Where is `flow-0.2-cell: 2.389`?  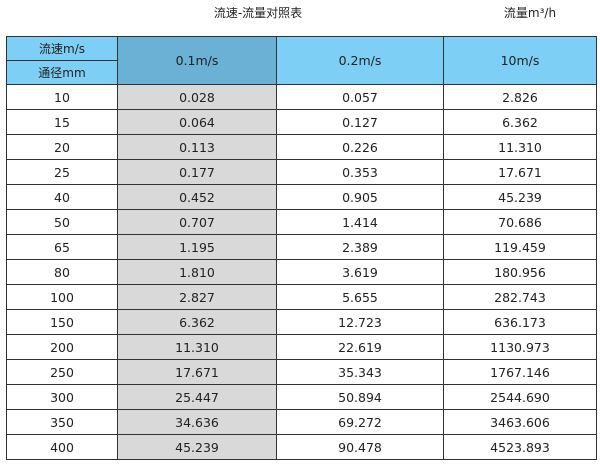 flow-0.2-cell: 2.389 is located at coordinates (360, 247).